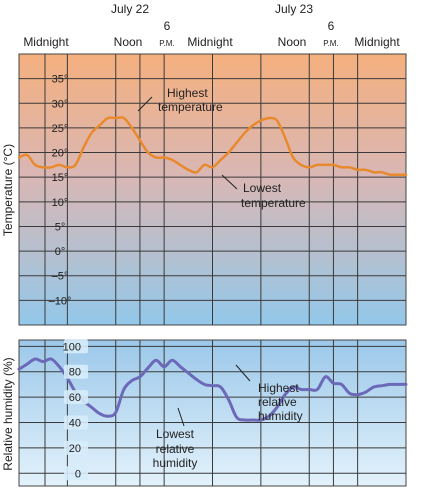 The height and width of the screenshot is (504, 422). What do you see at coordinates (277, 402) in the screenshot?
I see `annotation-highest-humidity-line-2: relative` at bounding box center [277, 402].